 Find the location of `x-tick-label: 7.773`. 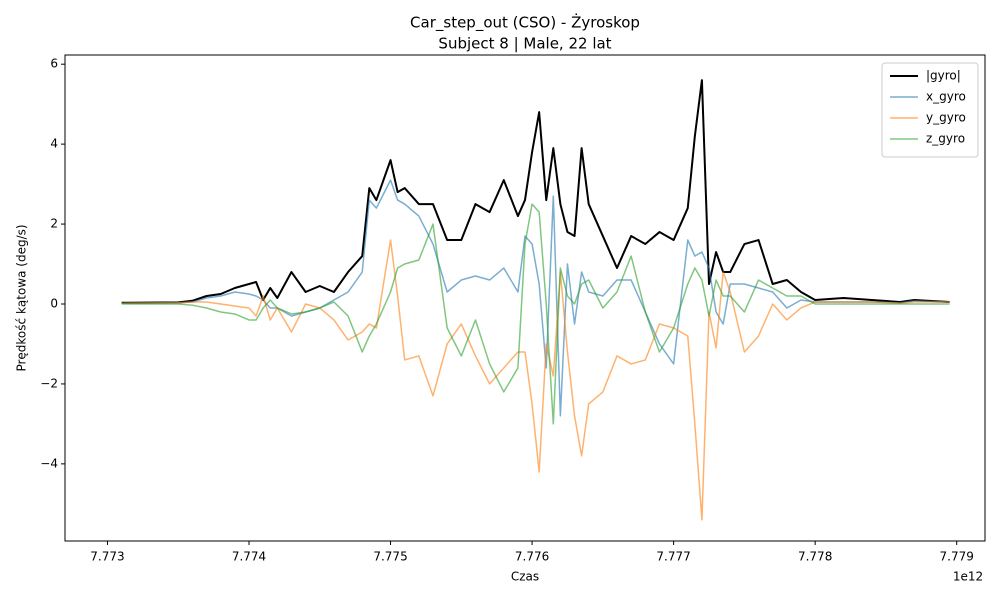

x-tick-label: 7.773 is located at coordinates (107, 557).